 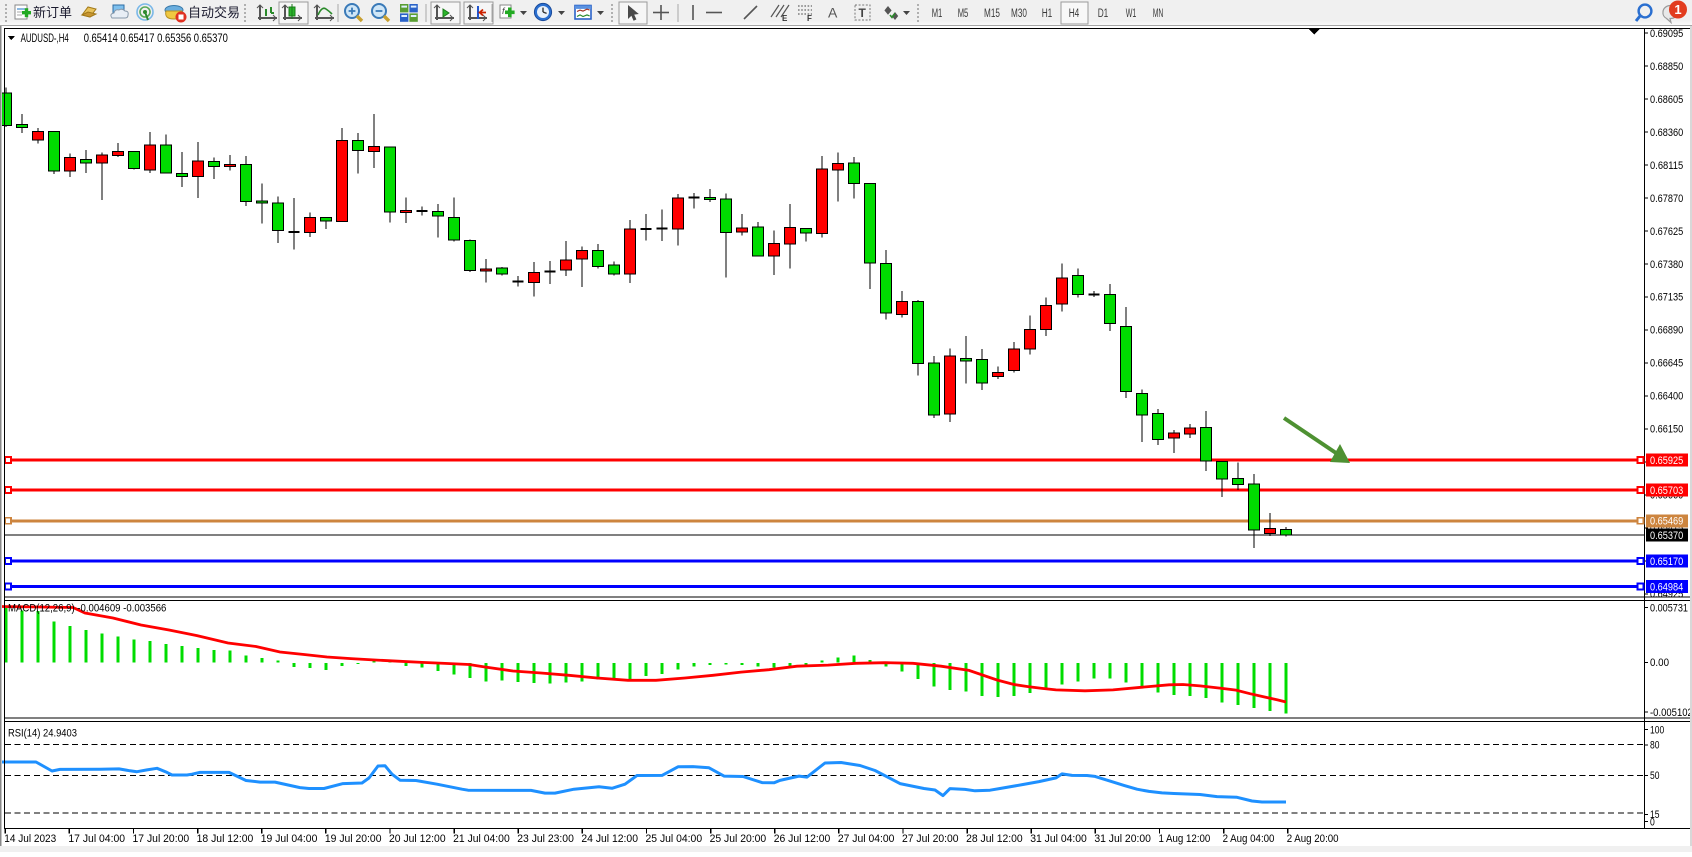 I want to click on svg-text: 14 Jul 2023, so click(x=30, y=839).